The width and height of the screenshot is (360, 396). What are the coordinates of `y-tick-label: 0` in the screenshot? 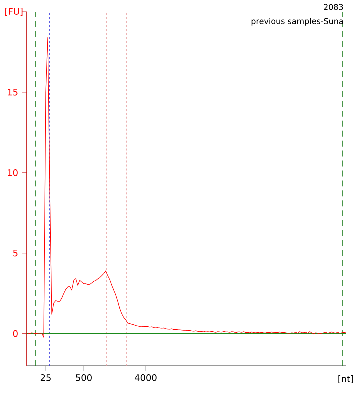 It's located at (15, 334).